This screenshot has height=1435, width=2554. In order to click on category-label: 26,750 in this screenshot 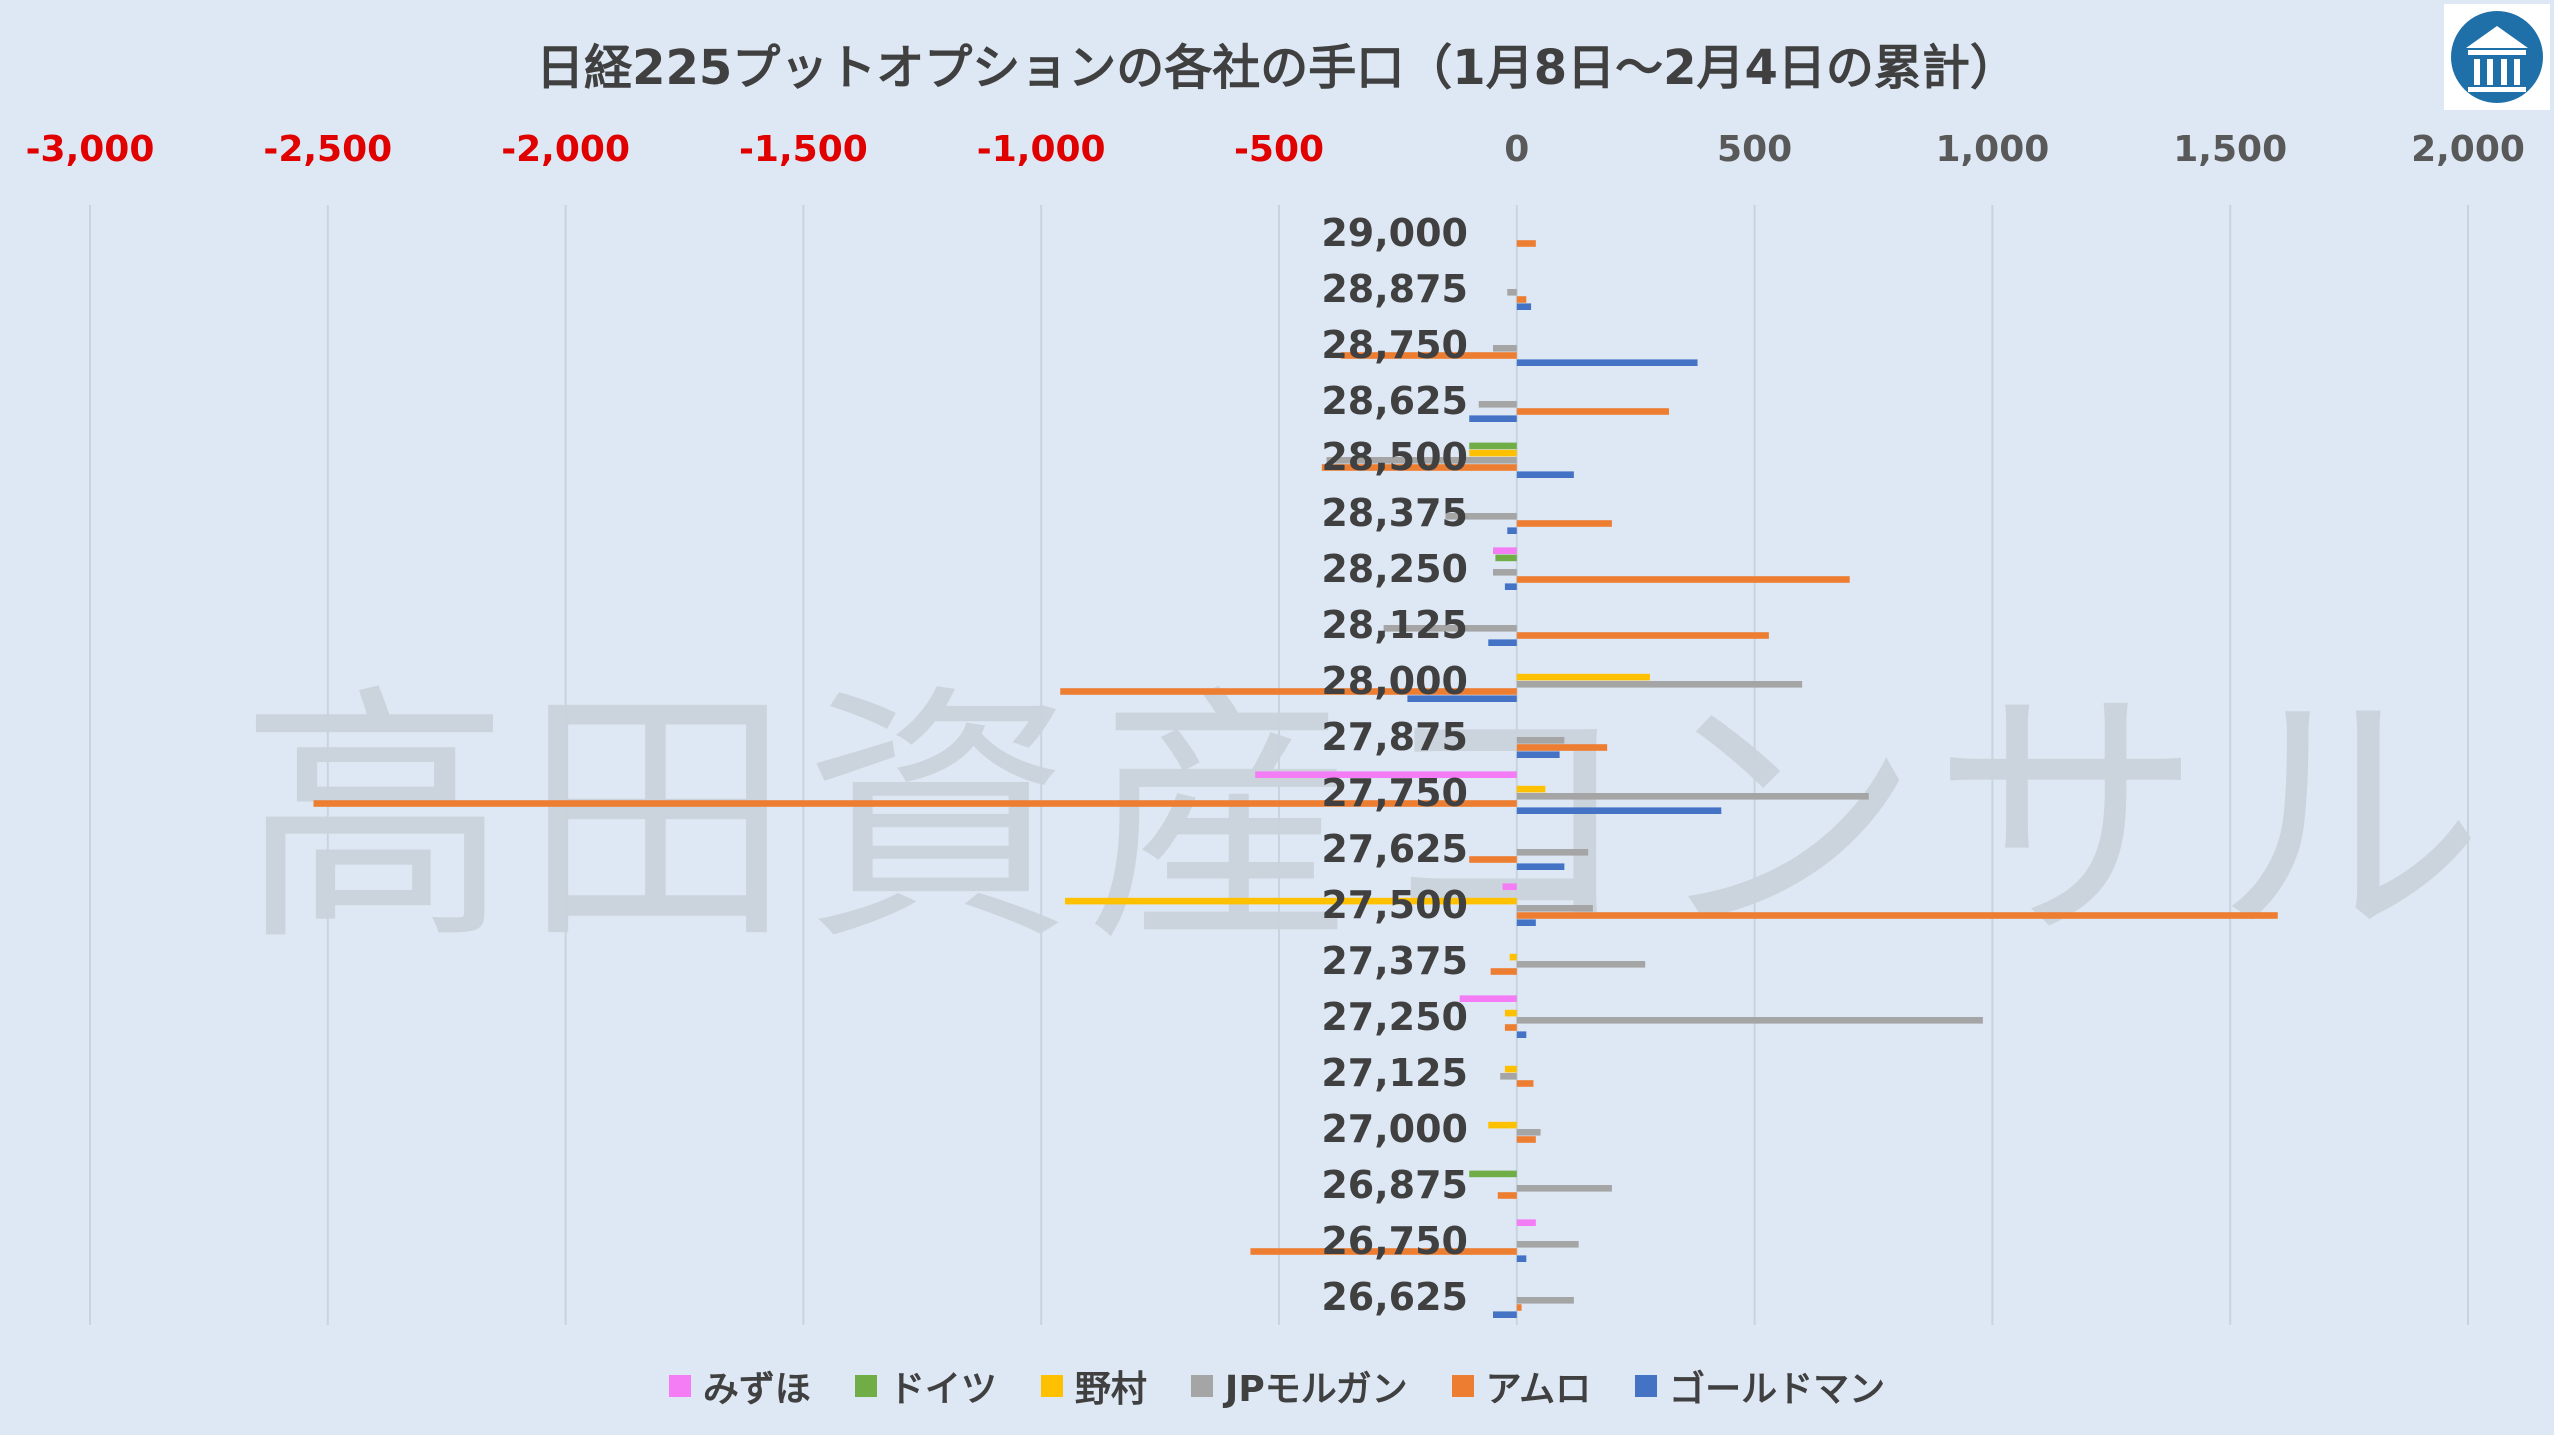, I will do `click(1394, 1241)`.